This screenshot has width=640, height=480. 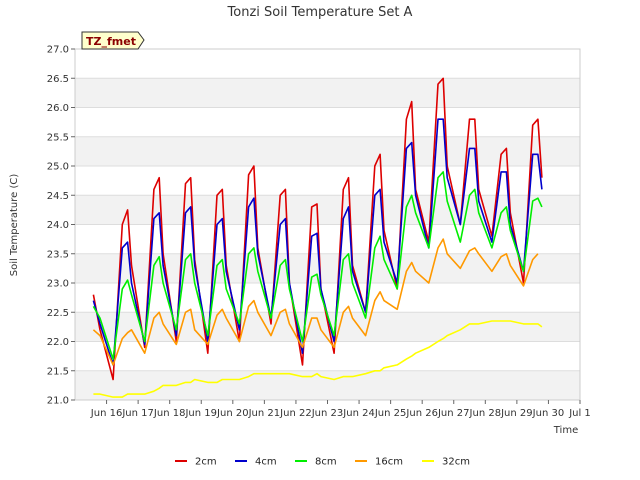 I want to click on series-line-32cm, so click(x=318, y=359).